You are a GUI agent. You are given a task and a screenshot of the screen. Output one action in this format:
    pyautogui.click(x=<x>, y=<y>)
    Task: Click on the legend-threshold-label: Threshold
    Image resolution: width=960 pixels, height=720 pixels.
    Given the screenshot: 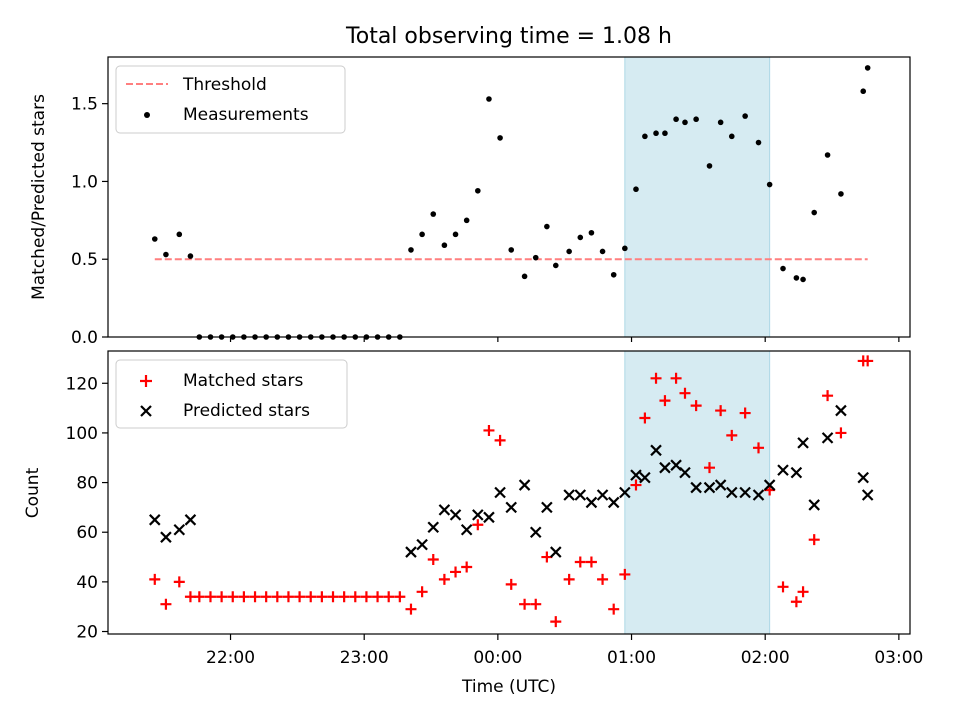 What is the action you would take?
    pyautogui.click(x=224, y=85)
    